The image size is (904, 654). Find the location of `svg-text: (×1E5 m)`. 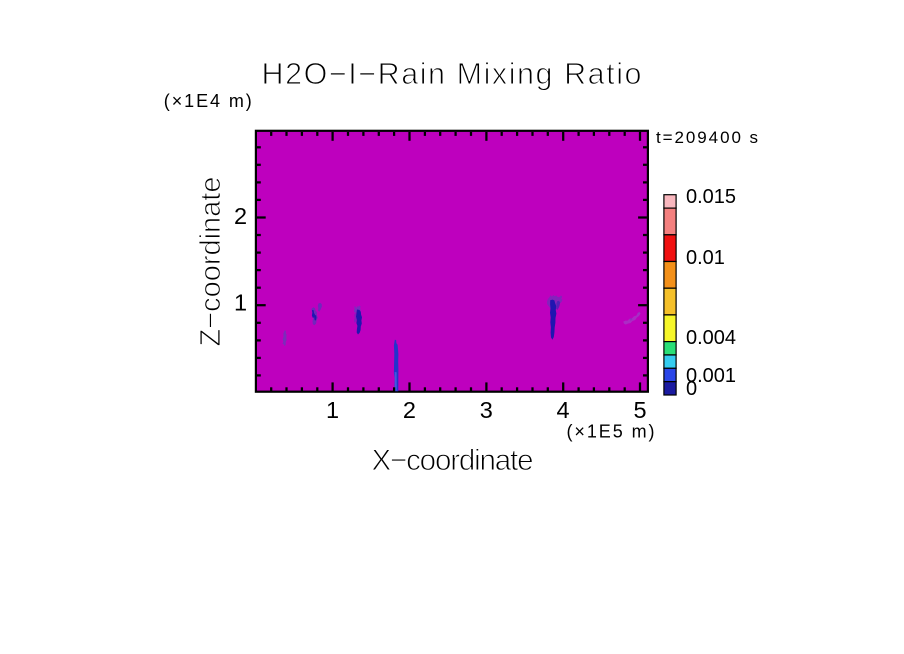

svg-text: (×1E5 m) is located at coordinates (611, 431).